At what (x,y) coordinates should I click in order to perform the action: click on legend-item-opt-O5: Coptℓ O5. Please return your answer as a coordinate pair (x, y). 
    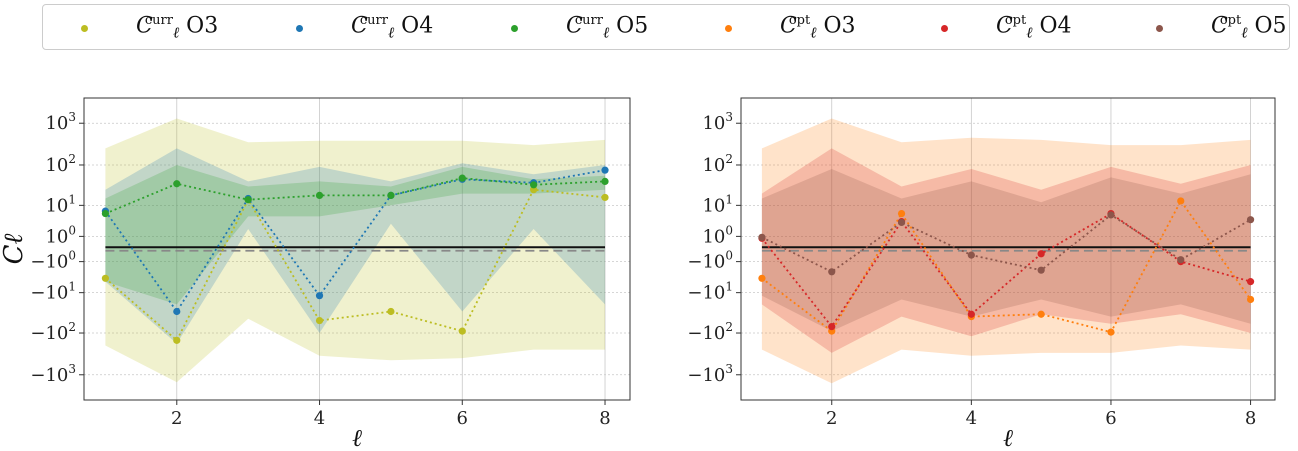
    Looking at the image, I should click on (1221, 28).